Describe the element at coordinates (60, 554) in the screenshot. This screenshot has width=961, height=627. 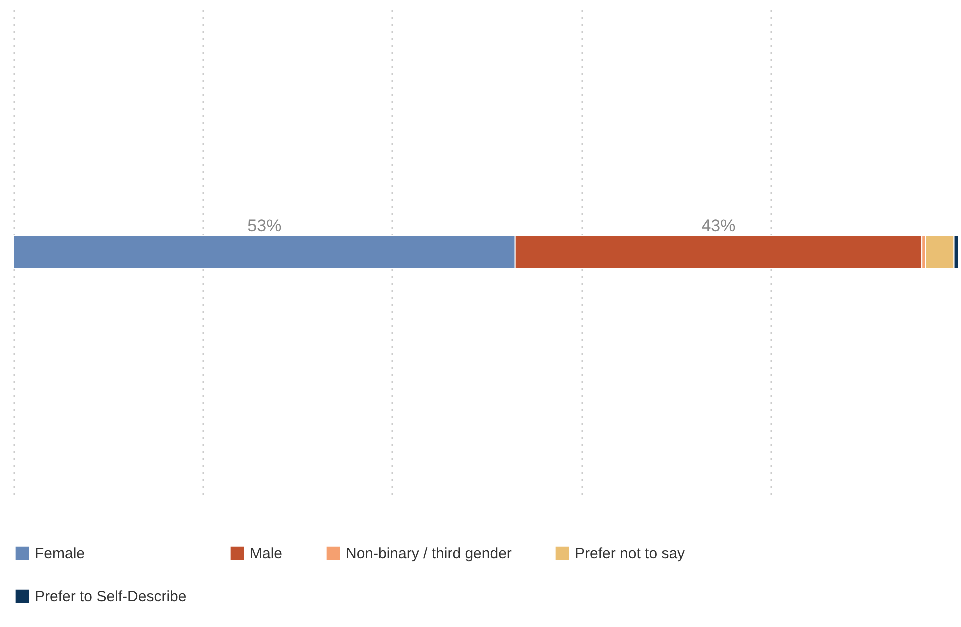
I see `legend-label: Female` at that location.